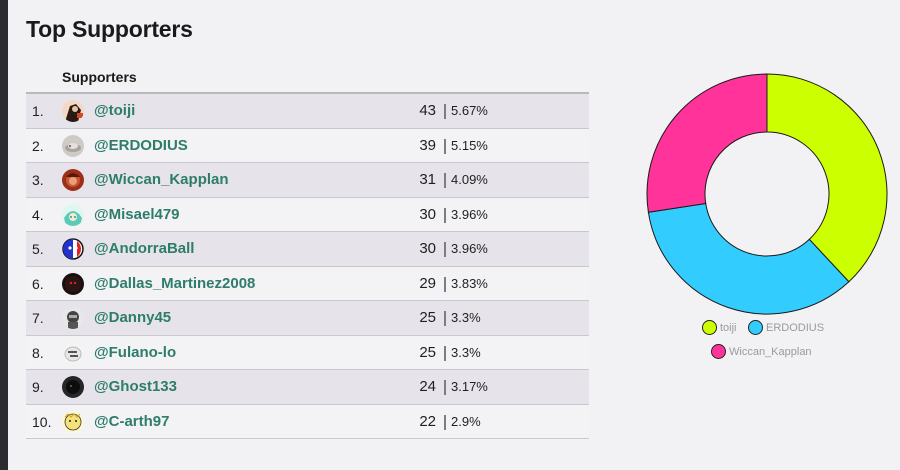  I want to click on table-row: 2. @ERDODIUS 39 5.15%, so click(307, 145).